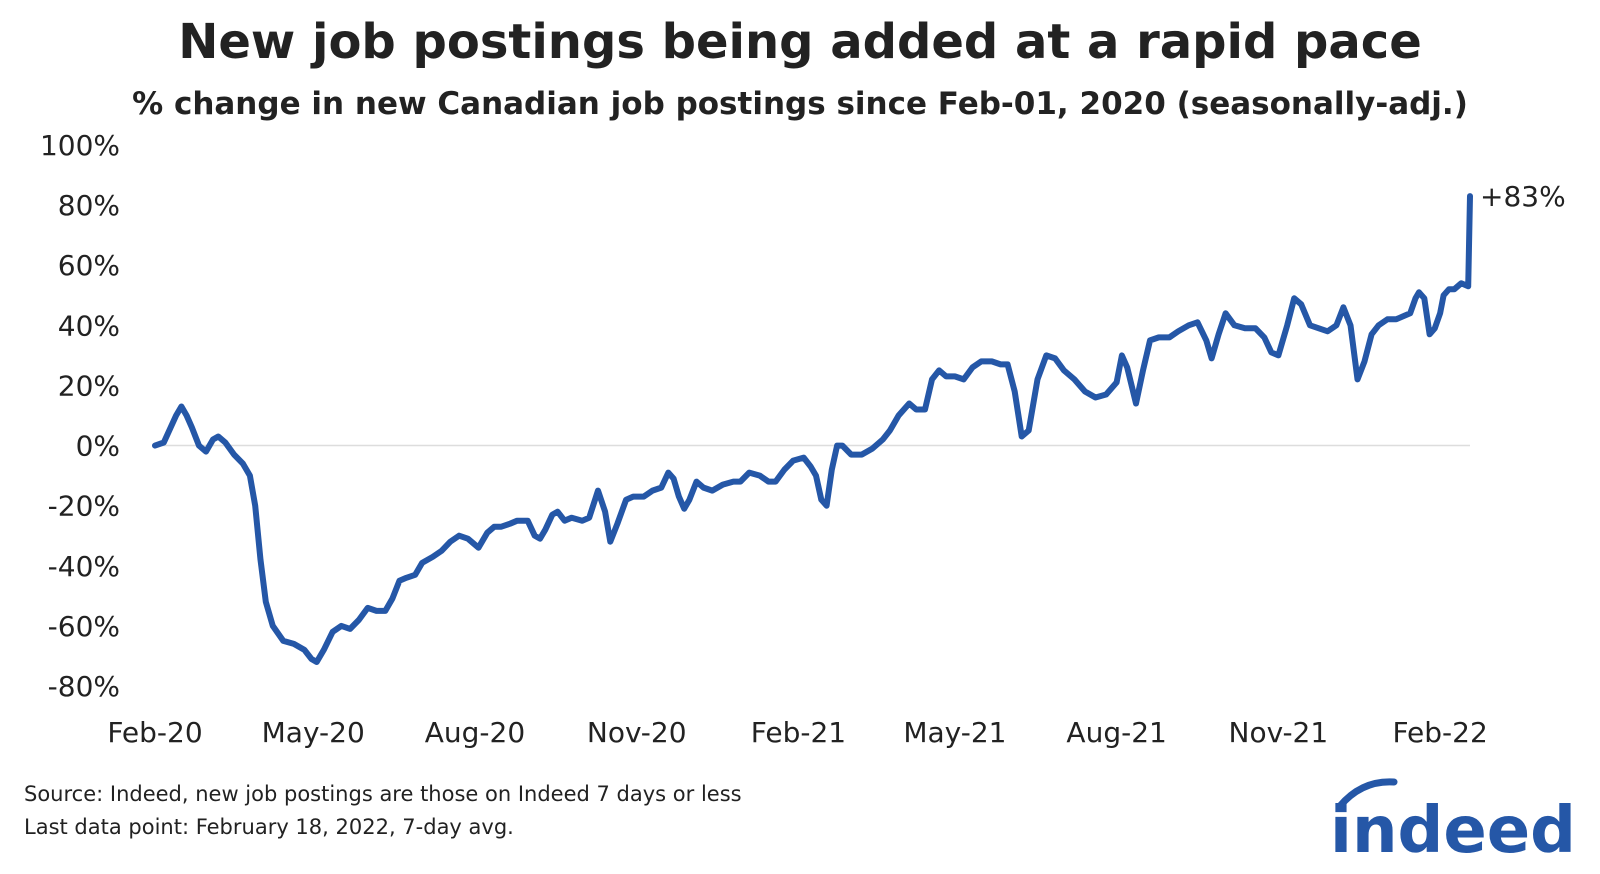  What do you see at coordinates (1116, 732) in the screenshot?
I see `x-tick-label: Aug-21` at bounding box center [1116, 732].